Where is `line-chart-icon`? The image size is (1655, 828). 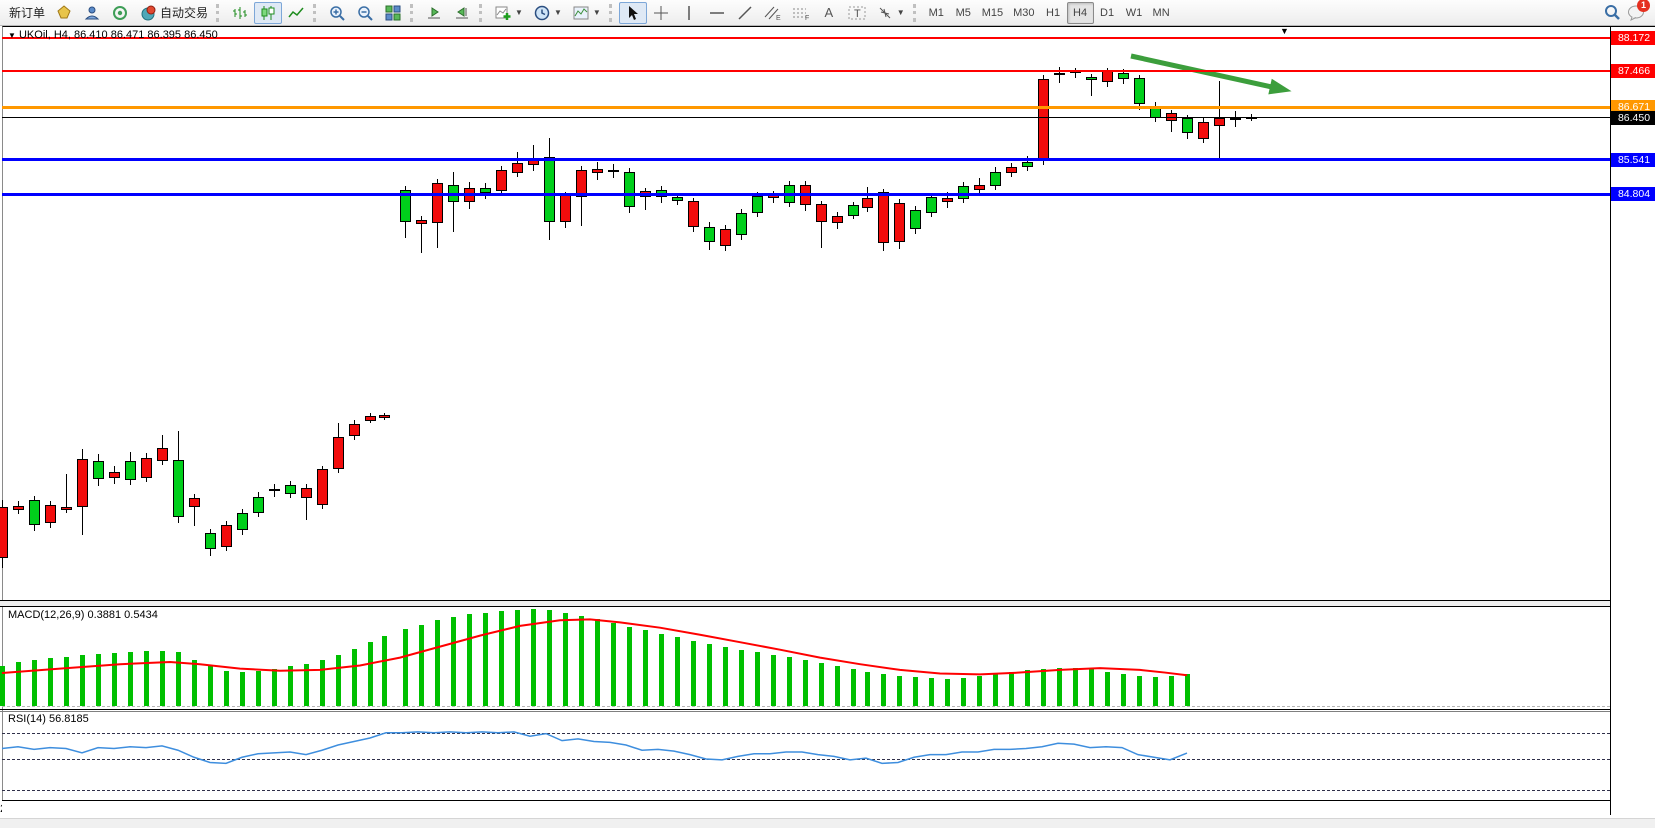 line-chart-icon is located at coordinates (296, 13).